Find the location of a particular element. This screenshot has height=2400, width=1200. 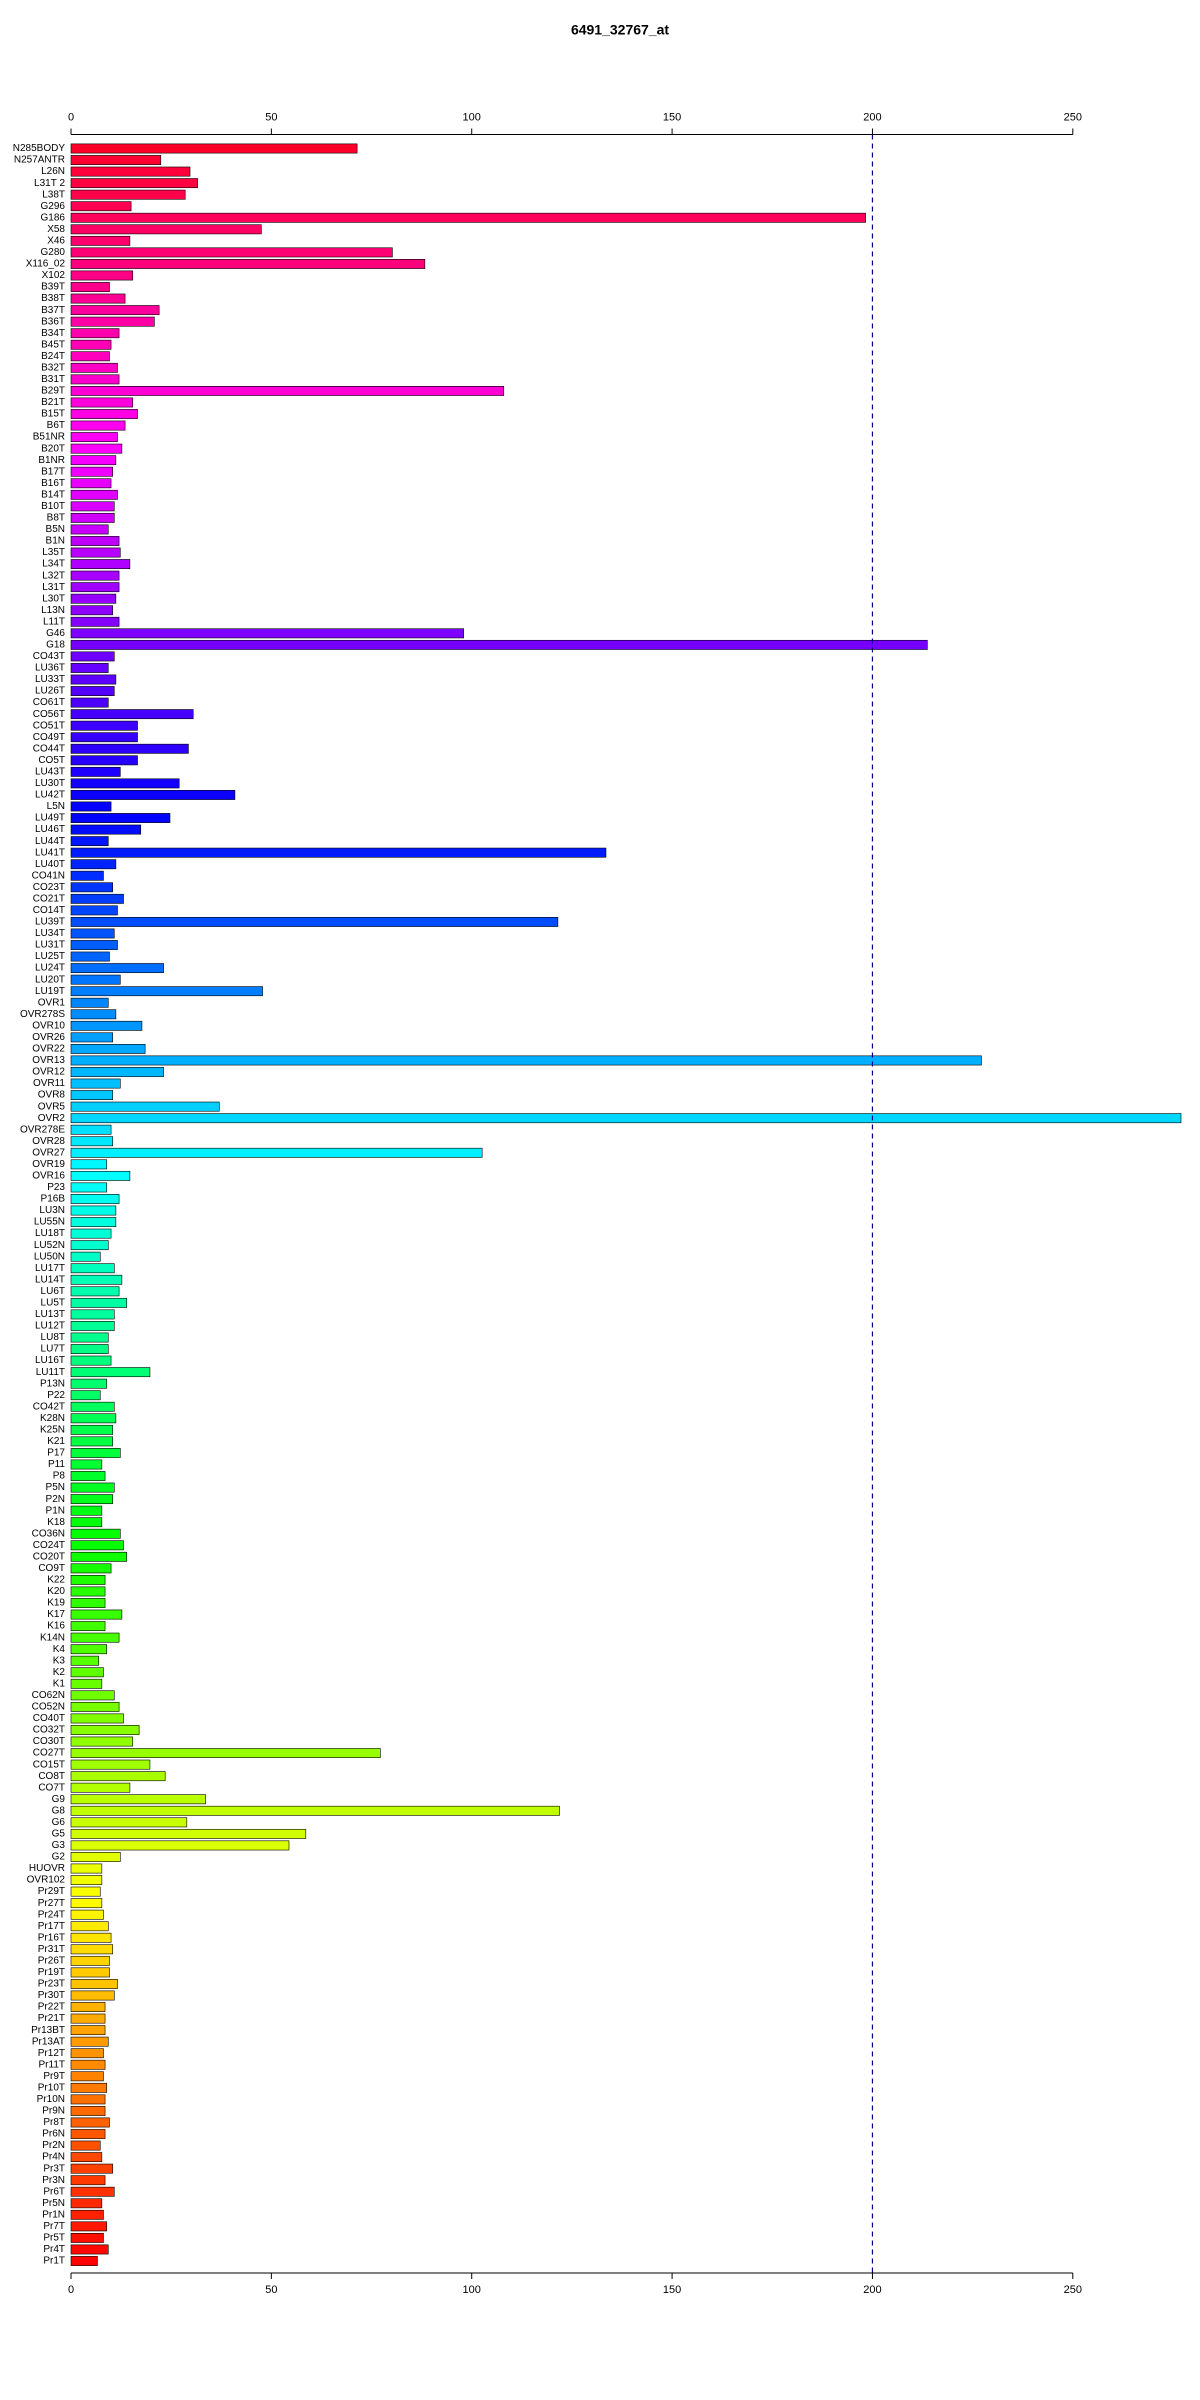

y-tick-label: B38T is located at coordinates (53, 298).